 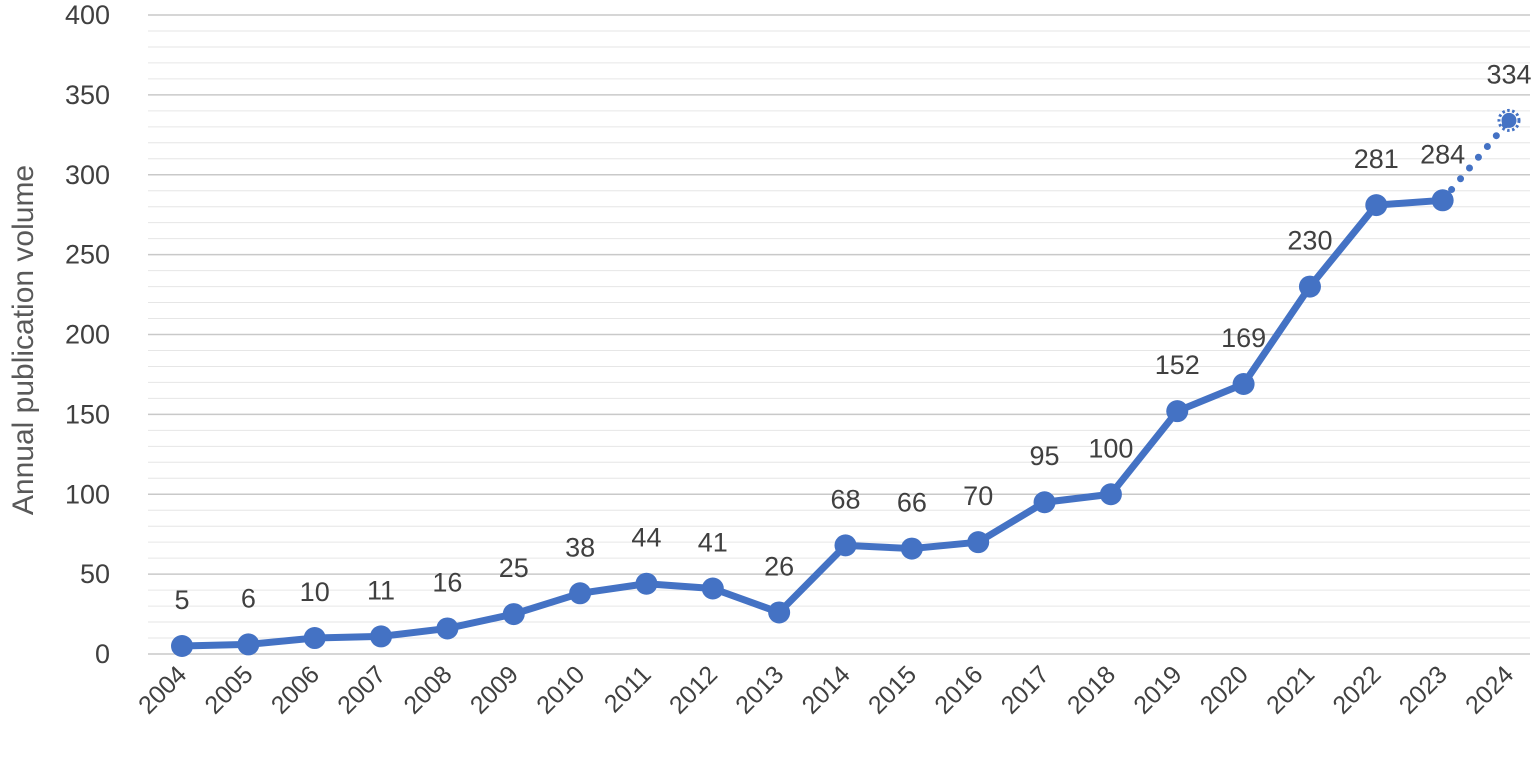 I want to click on x-tick-label: 2009, so click(x=494, y=689).